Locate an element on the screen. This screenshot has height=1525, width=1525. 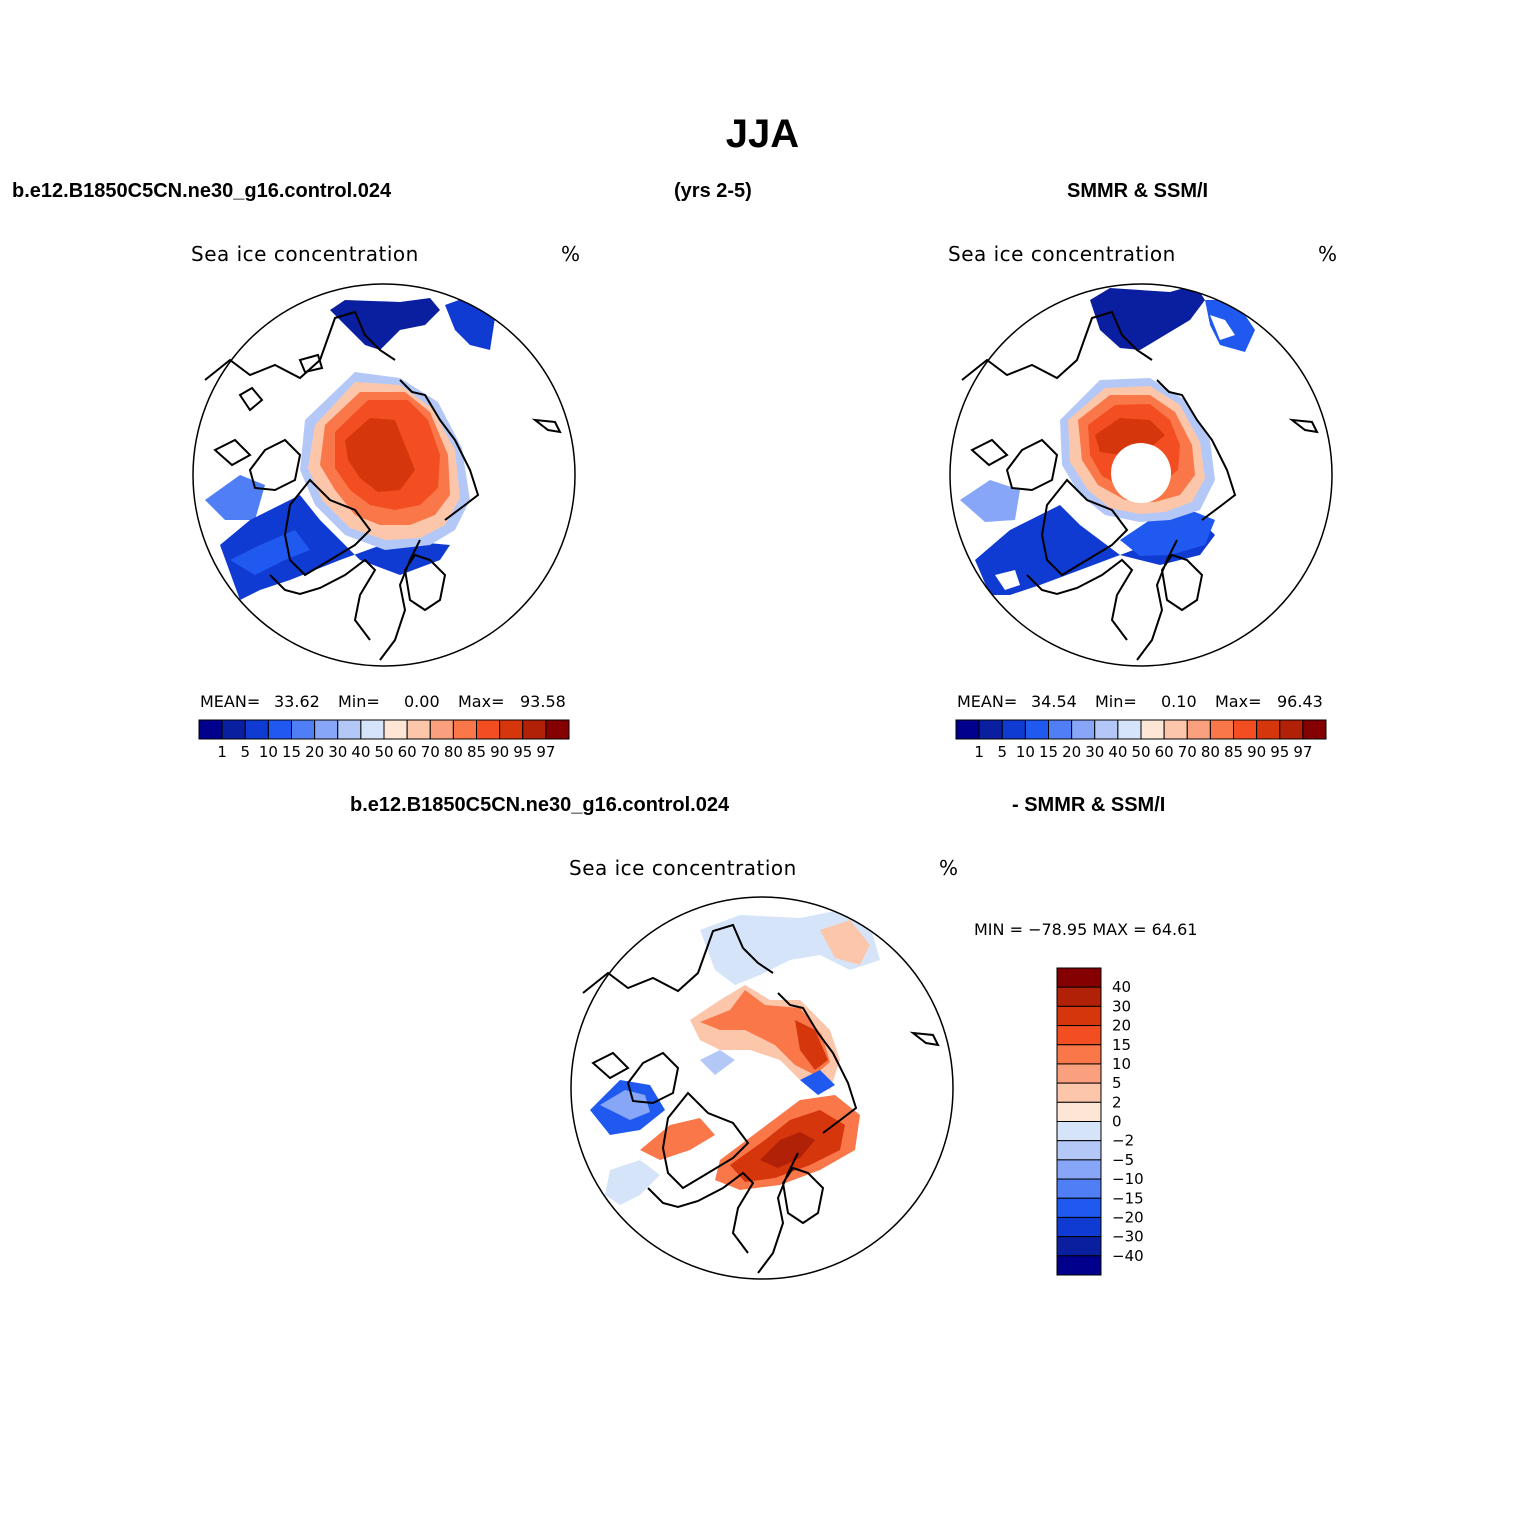
map-obs is located at coordinates (1141, 475).